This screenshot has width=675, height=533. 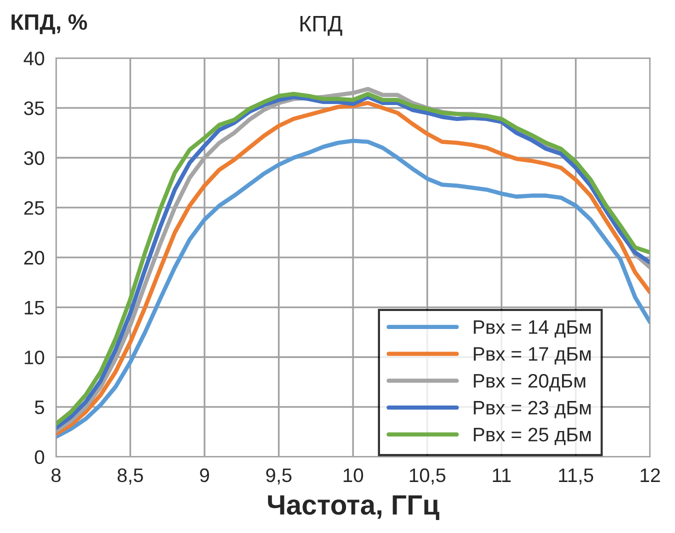 I want to click on y-tick-label: 30, so click(x=34, y=158).